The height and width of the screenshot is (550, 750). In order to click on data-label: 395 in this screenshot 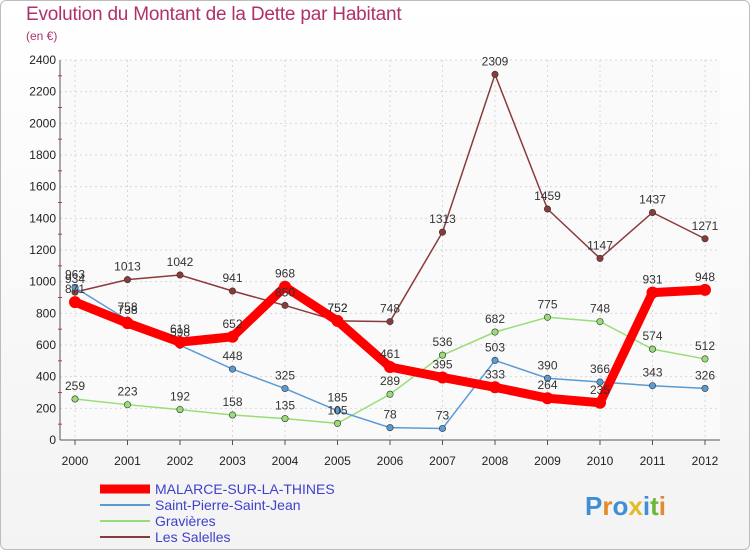, I will do `click(442, 364)`.